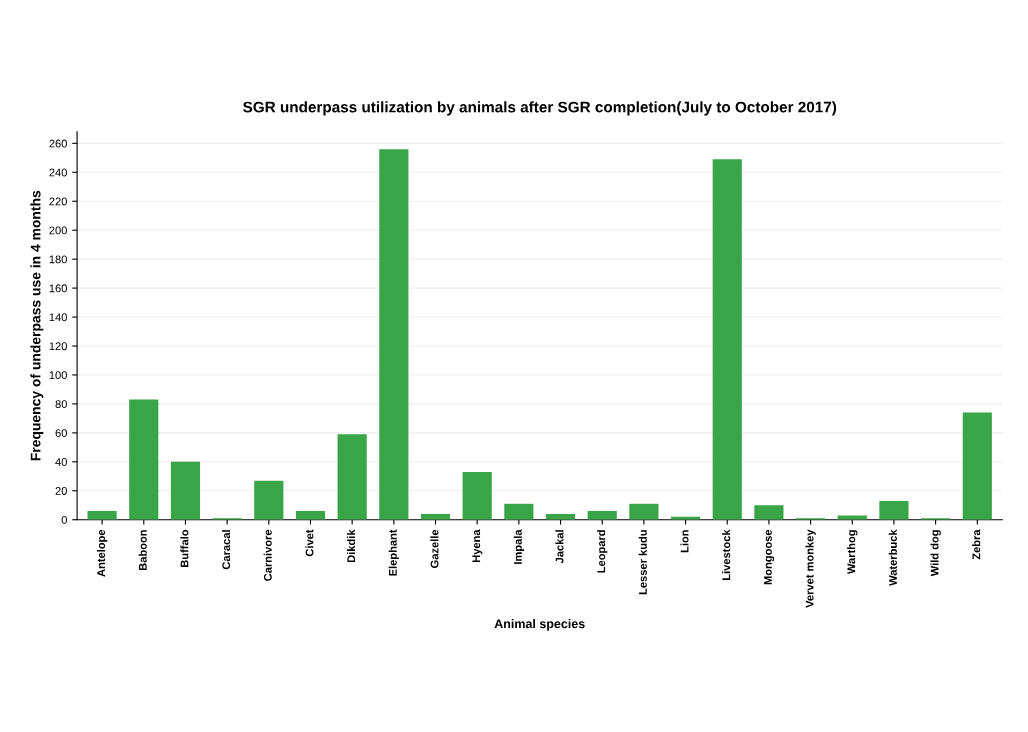 The width and height of the screenshot is (1028, 732). Describe the element at coordinates (37, 325) in the screenshot. I see `y-axis-title: Frequency of underpass use in 4 months` at that location.